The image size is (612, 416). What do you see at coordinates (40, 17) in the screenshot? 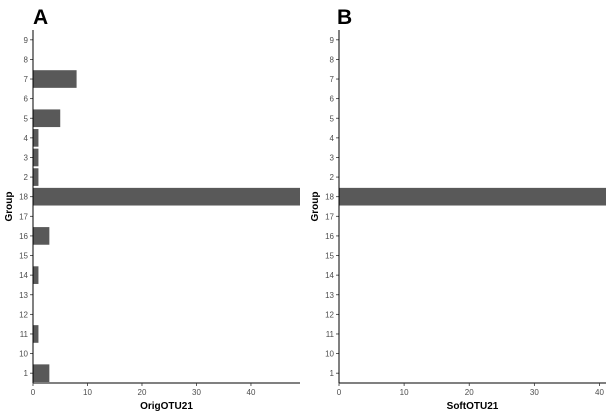
I see `panel-label: A` at bounding box center [40, 17].